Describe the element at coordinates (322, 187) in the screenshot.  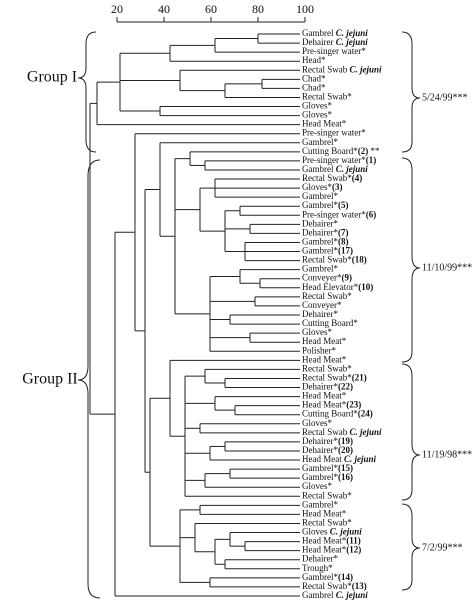
I see `leaf-label: Gloves*(3)` at that location.